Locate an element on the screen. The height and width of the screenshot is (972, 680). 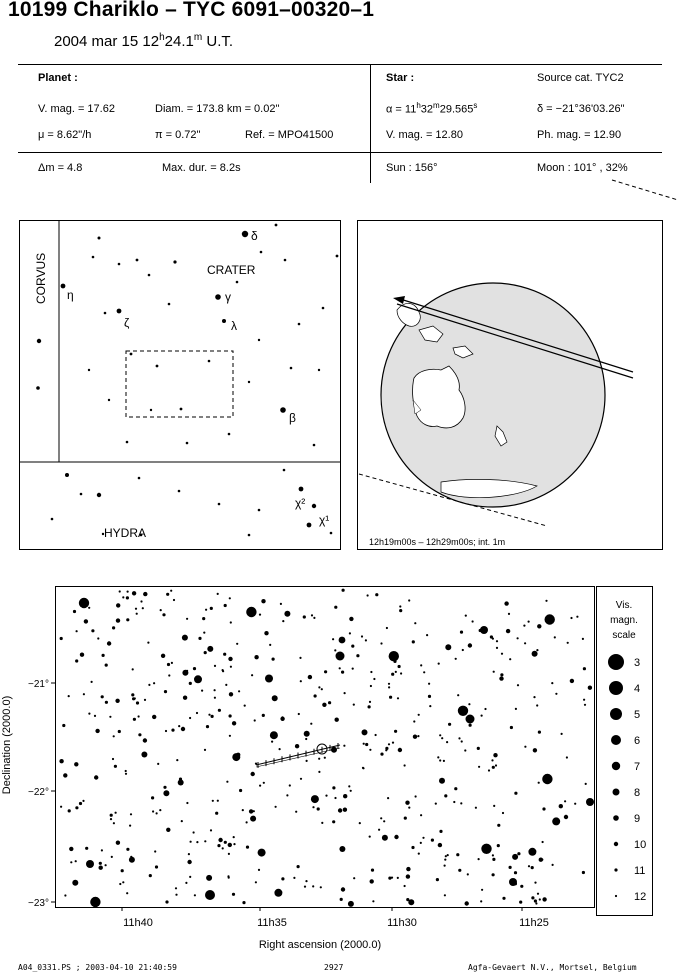
star-label-beta: β is located at coordinates (292, 418).